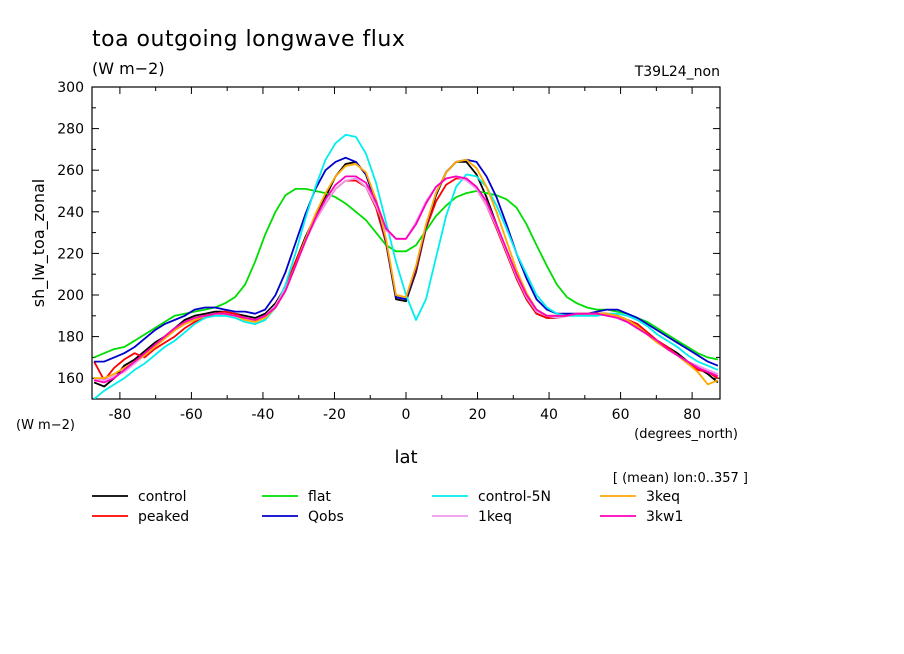 This screenshot has width=904, height=654. What do you see at coordinates (70, 213) in the screenshot?
I see `y-tick-label: 240` at bounding box center [70, 213].